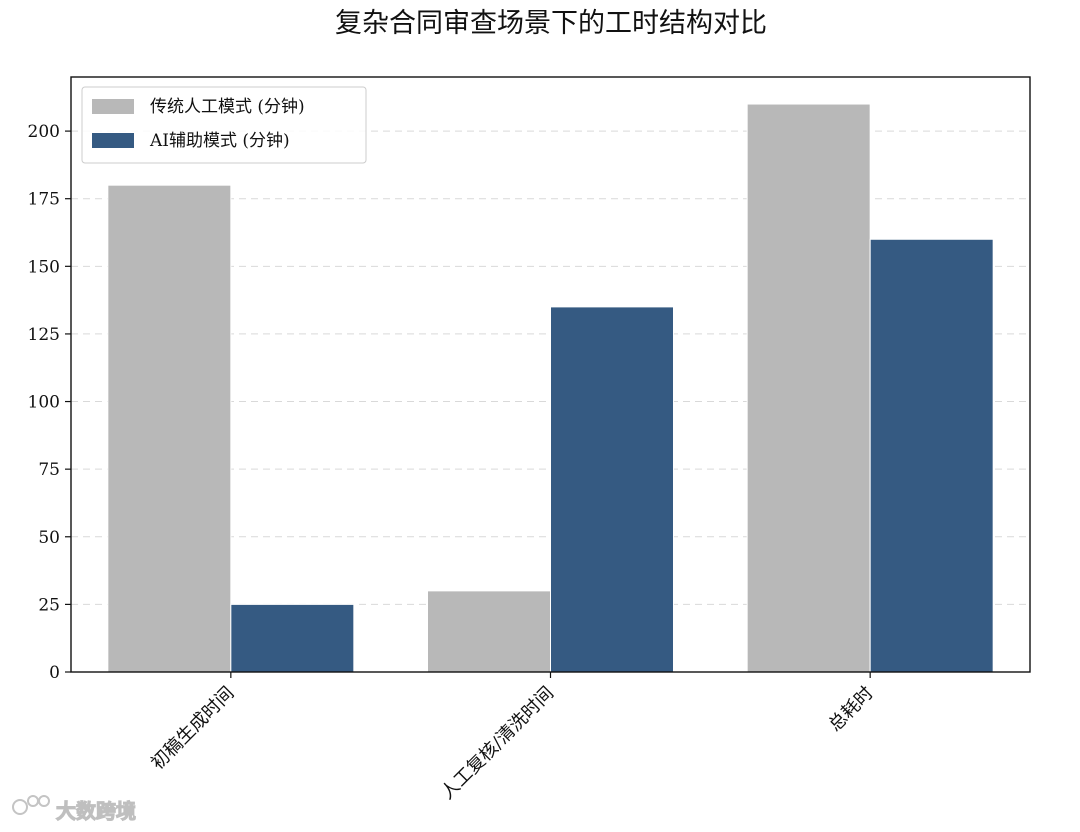  I want to click on y-tick-label: 150, so click(44, 267).